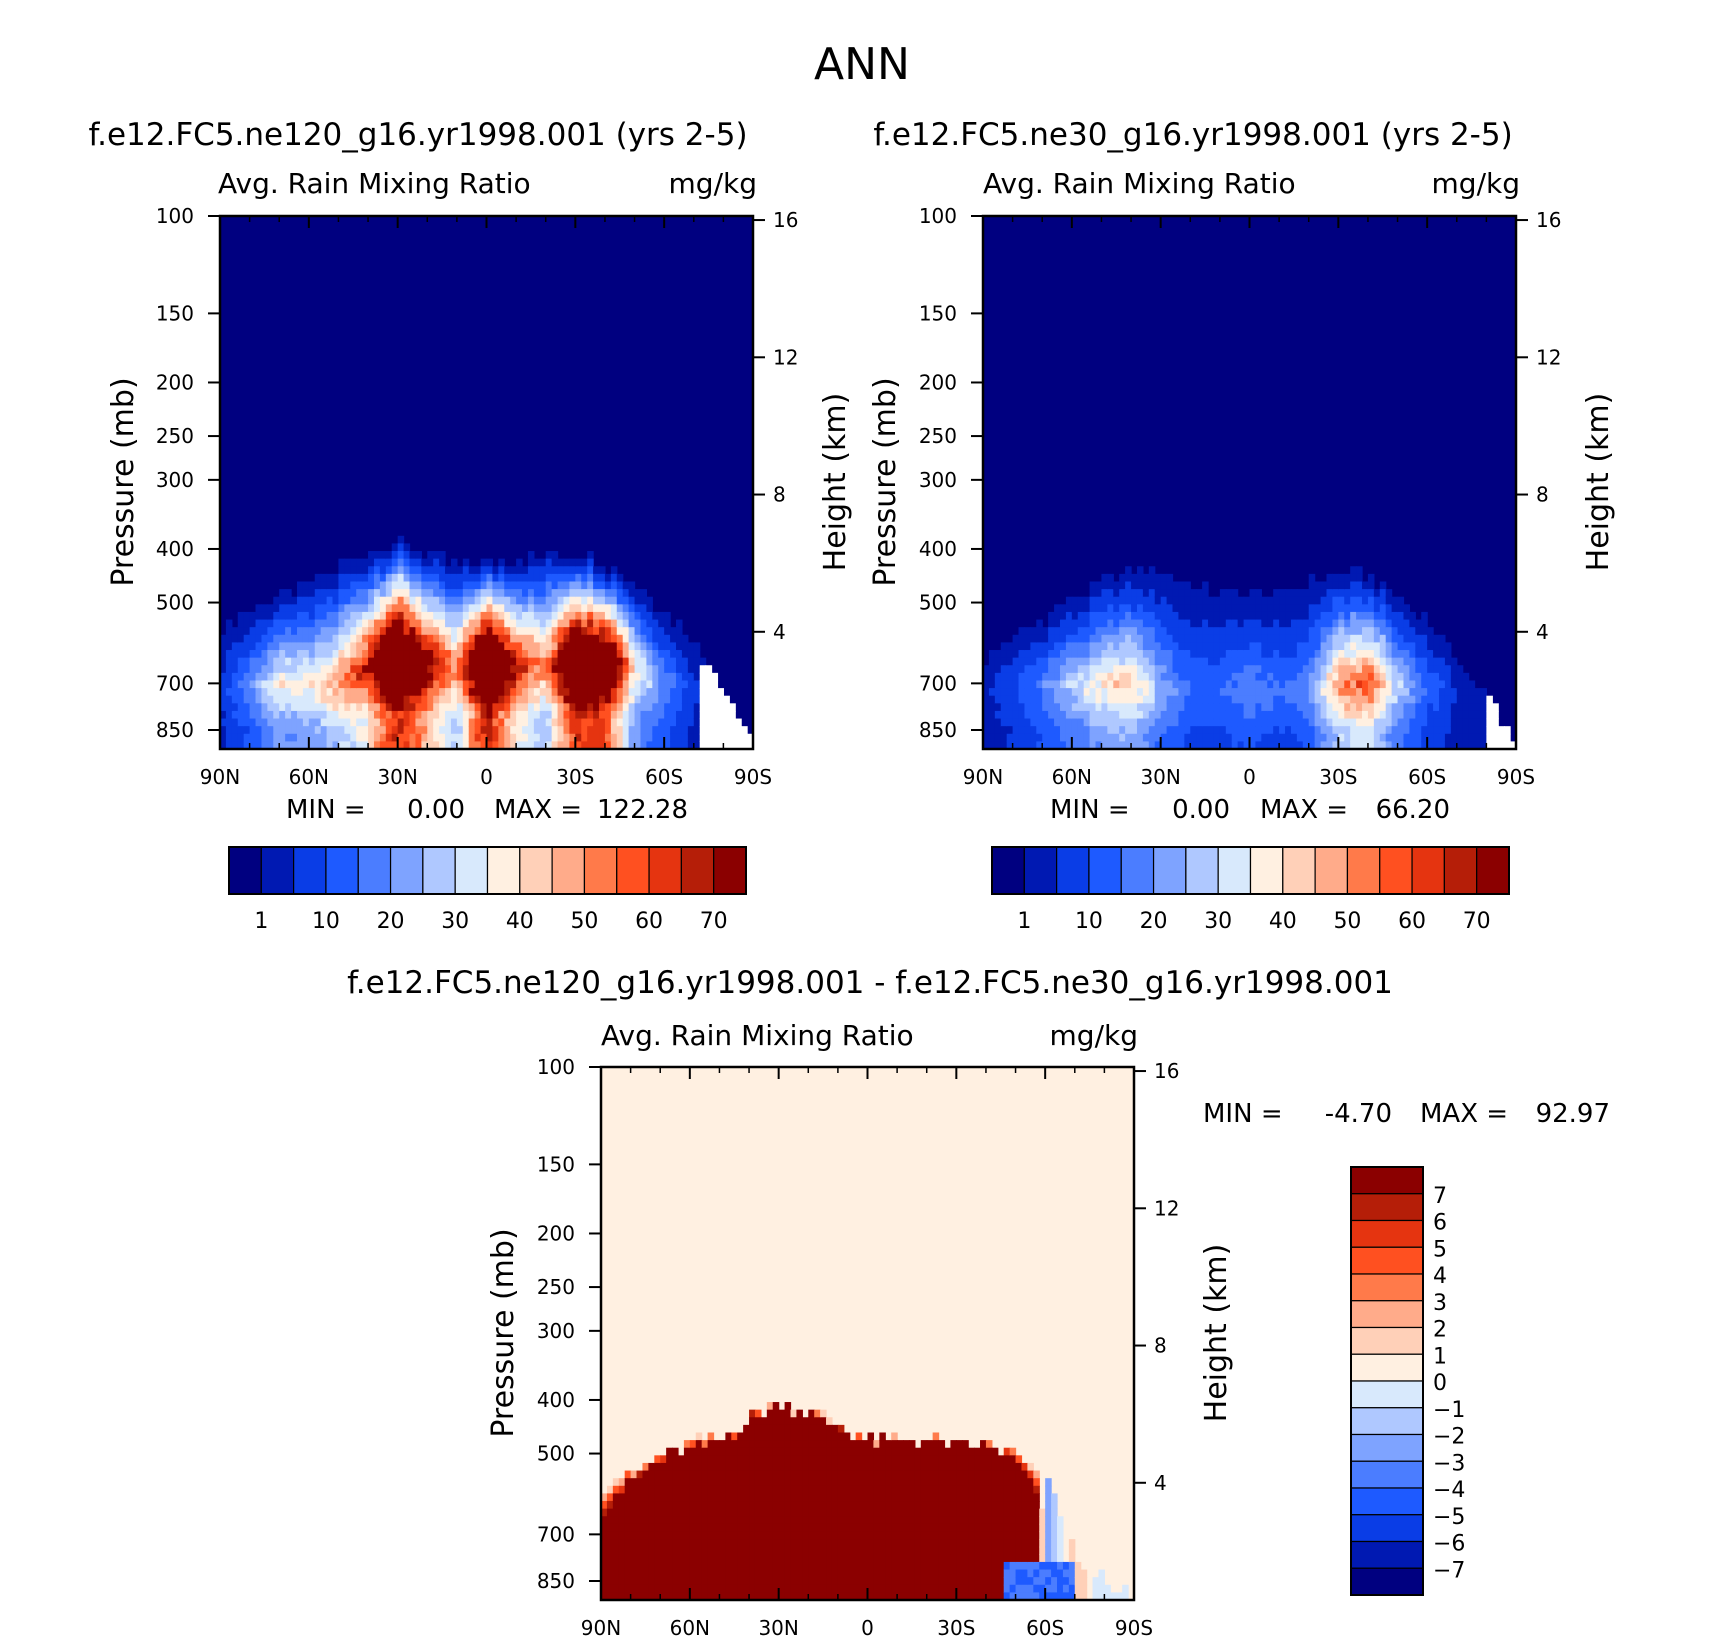 This screenshot has width=1710, height=1639. What do you see at coordinates (938, 216) in the screenshot?
I see `y-tick-label: 100` at bounding box center [938, 216].